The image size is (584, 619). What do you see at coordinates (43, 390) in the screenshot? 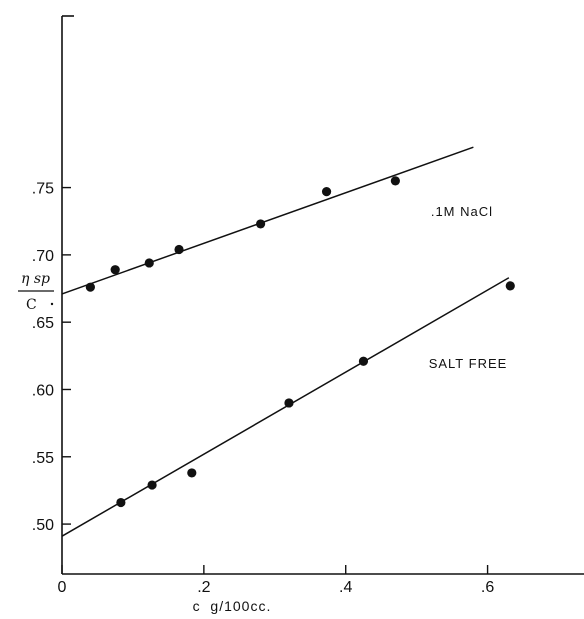
I see `y-tick-label: .60` at bounding box center [43, 390].